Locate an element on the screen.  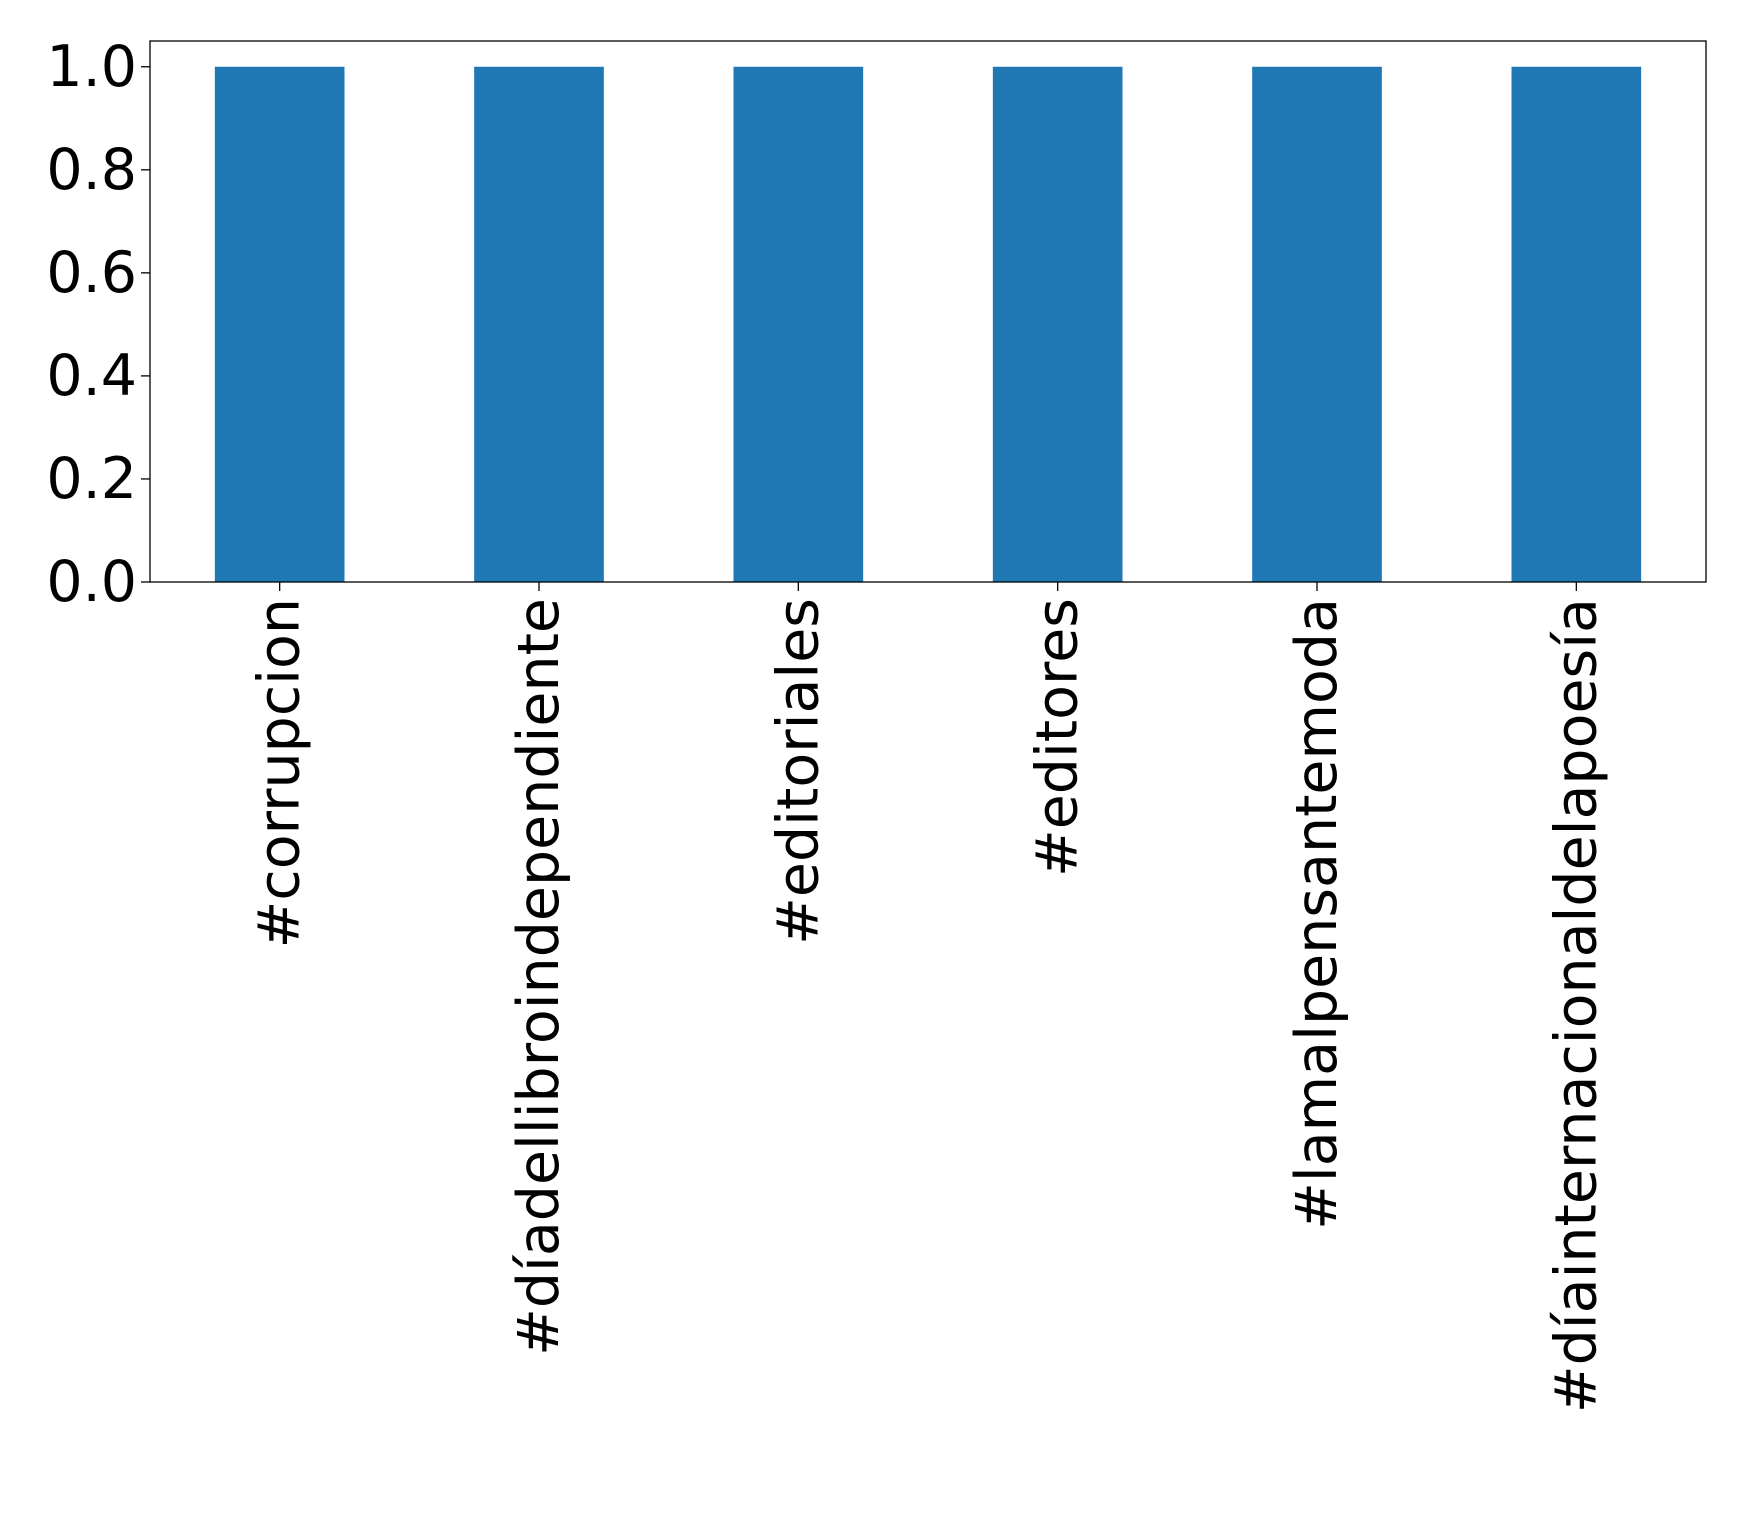
x-tick-label: #díainternacionaldelapoesía is located at coordinates (1576, 1005).